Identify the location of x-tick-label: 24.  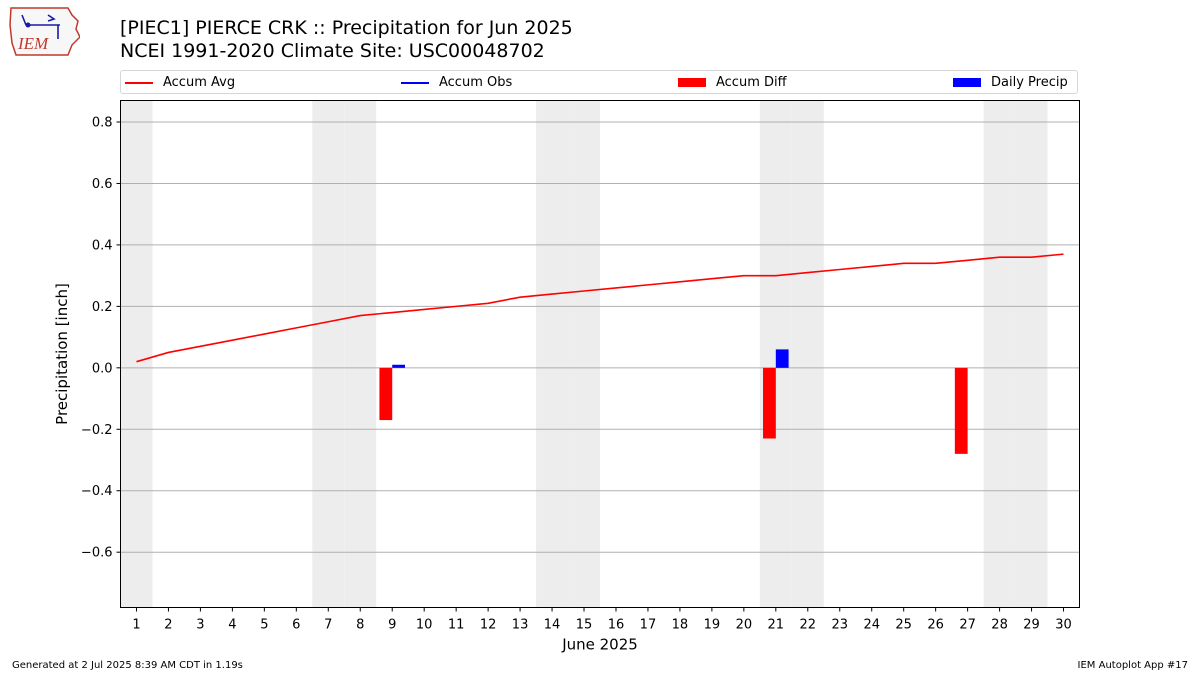
(871, 625).